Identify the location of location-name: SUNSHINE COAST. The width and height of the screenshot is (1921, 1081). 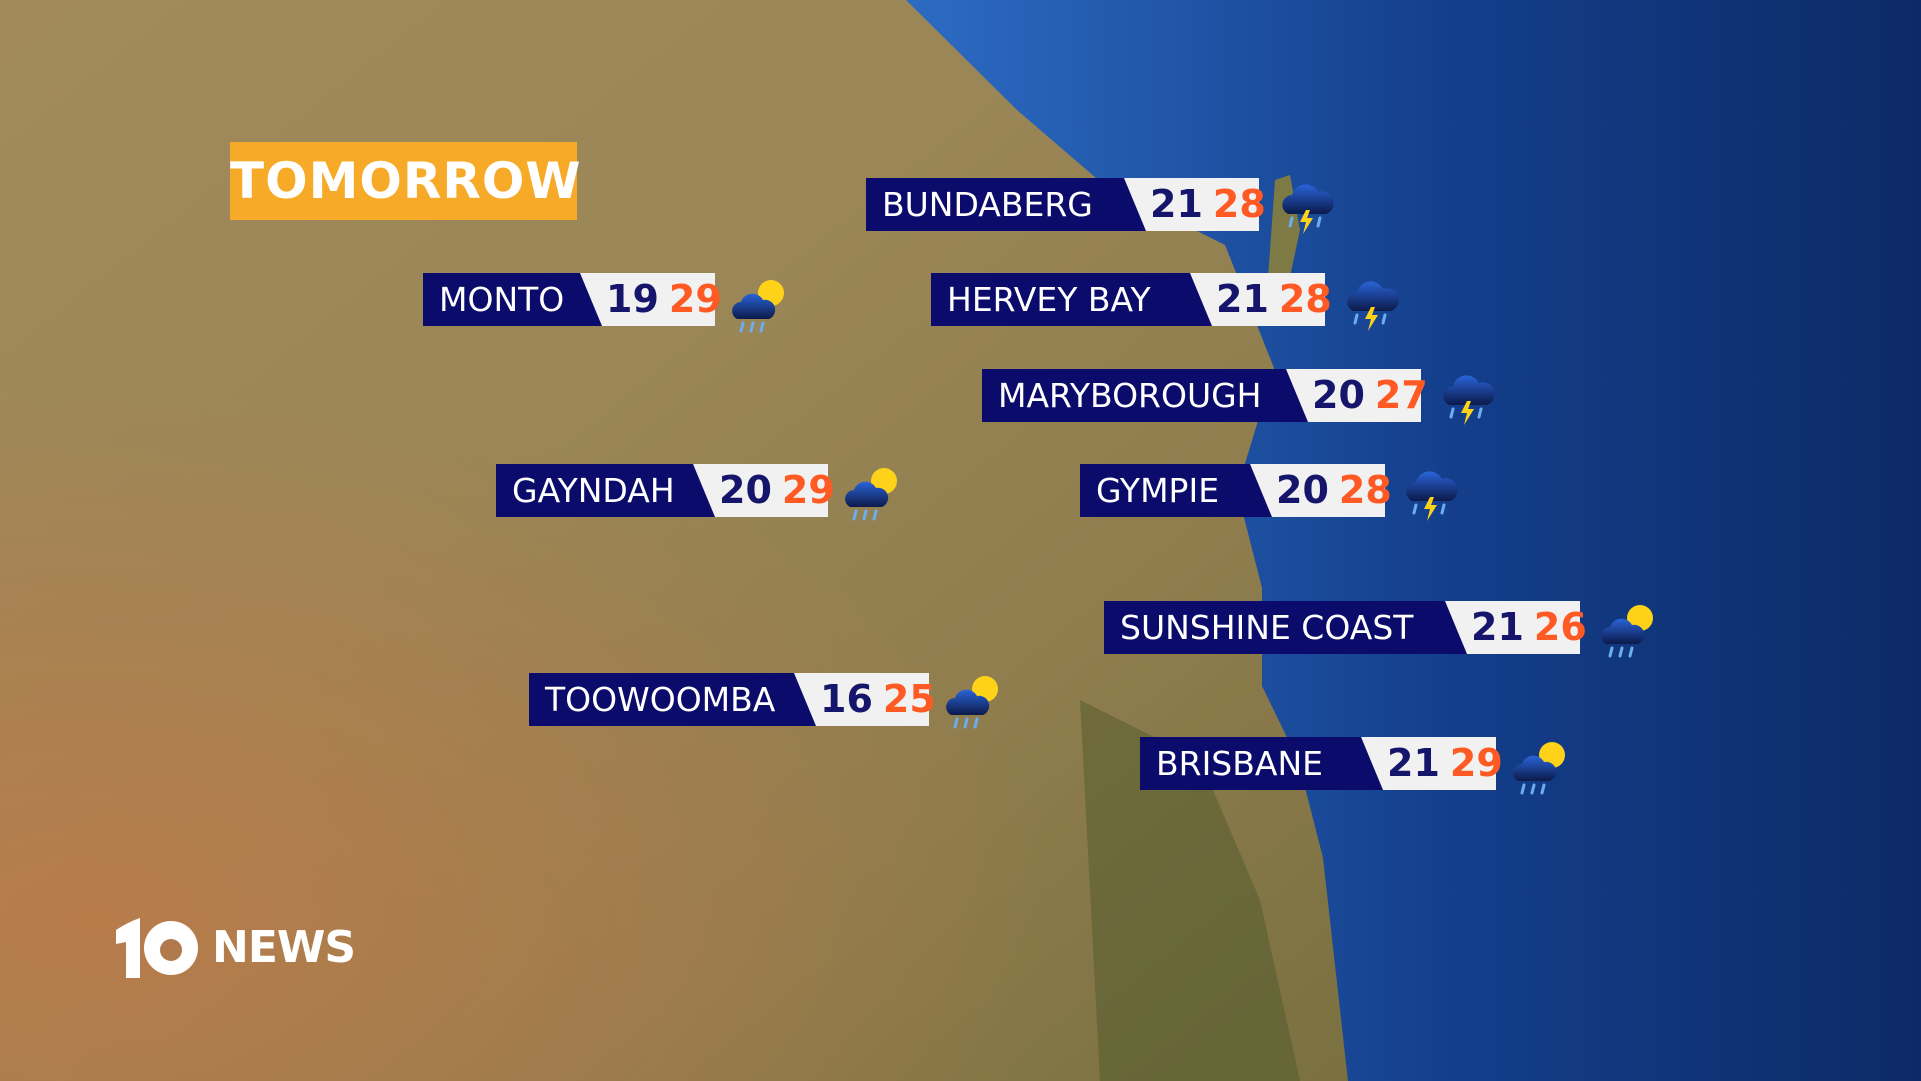
(1285, 627).